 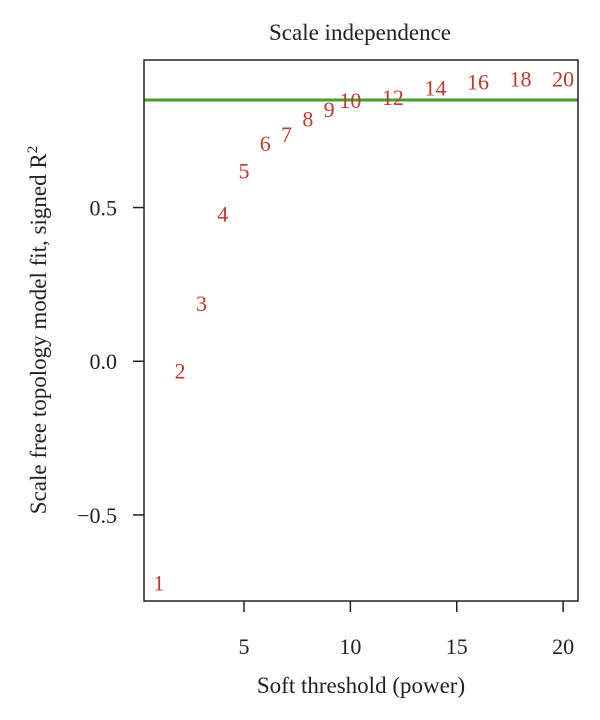 What do you see at coordinates (158, 583) in the screenshot?
I see `point-label-1: 1` at bounding box center [158, 583].